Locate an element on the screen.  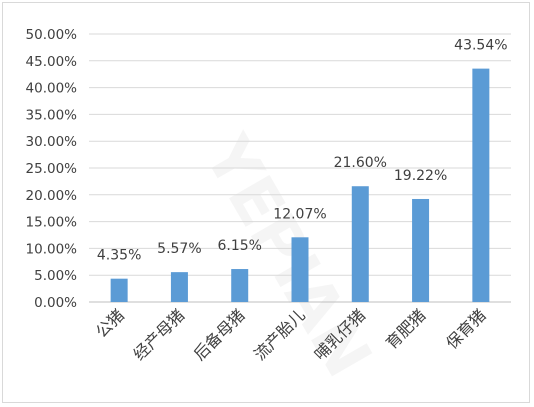
x-axis-categories: 公猪 经产母猪 后备母猪 流产胎儿 哺乳仔猪 育肥猪 保育猪 is located at coordinates (291, 334).